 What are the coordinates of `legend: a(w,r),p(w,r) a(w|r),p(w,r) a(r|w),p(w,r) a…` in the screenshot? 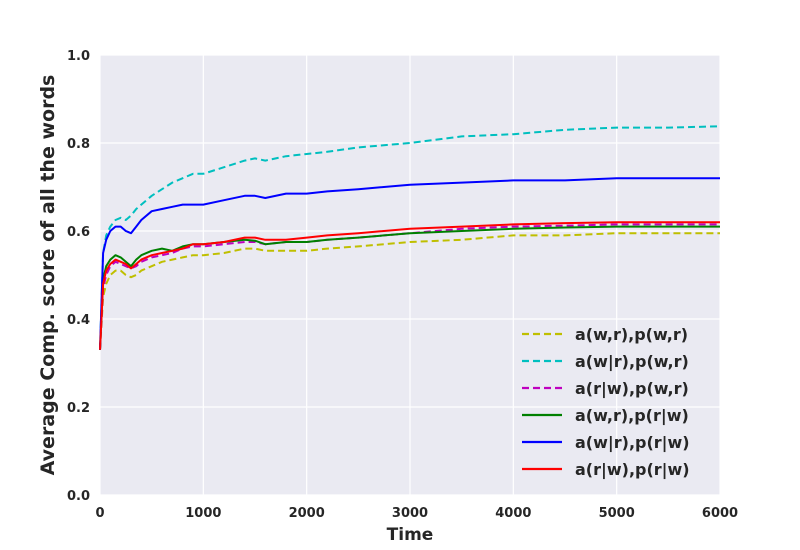 It's located at (606, 402).